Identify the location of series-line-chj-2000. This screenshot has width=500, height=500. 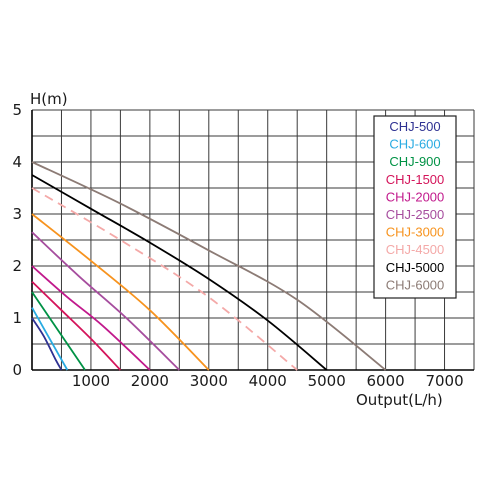
(91, 318).